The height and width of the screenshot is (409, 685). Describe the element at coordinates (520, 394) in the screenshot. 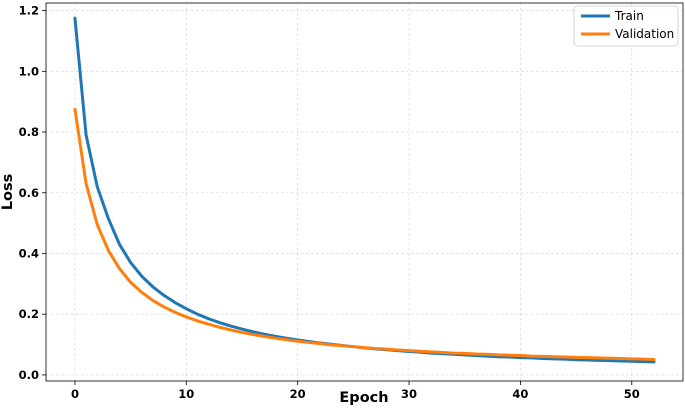

I see `x-tick-label: 40` at that location.